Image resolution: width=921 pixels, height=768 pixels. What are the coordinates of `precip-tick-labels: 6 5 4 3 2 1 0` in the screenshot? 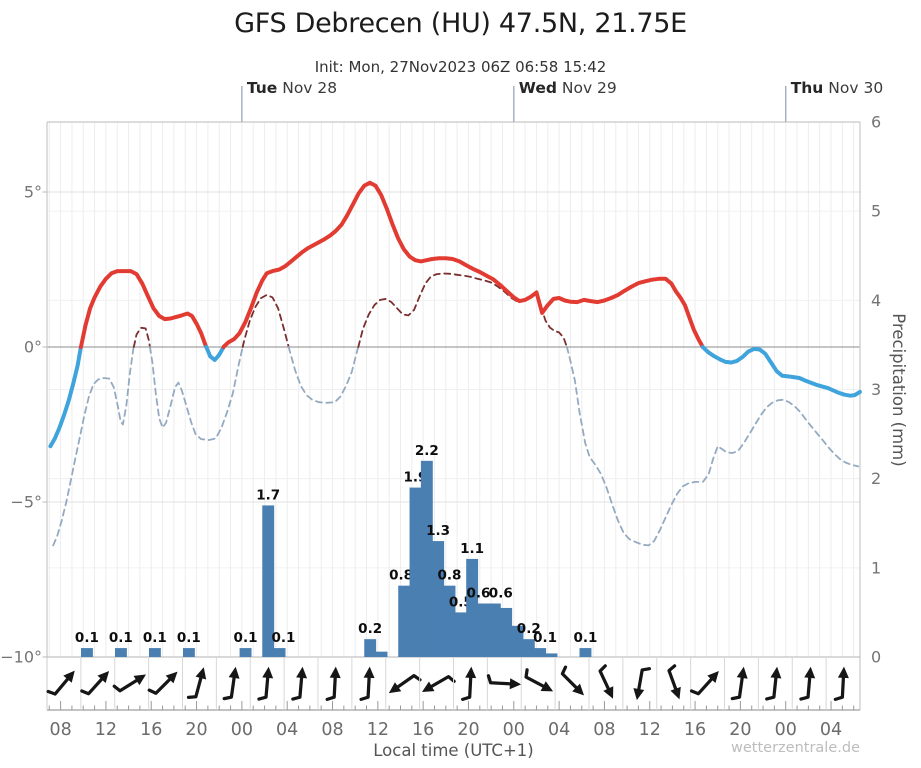 It's located at (876, 389).